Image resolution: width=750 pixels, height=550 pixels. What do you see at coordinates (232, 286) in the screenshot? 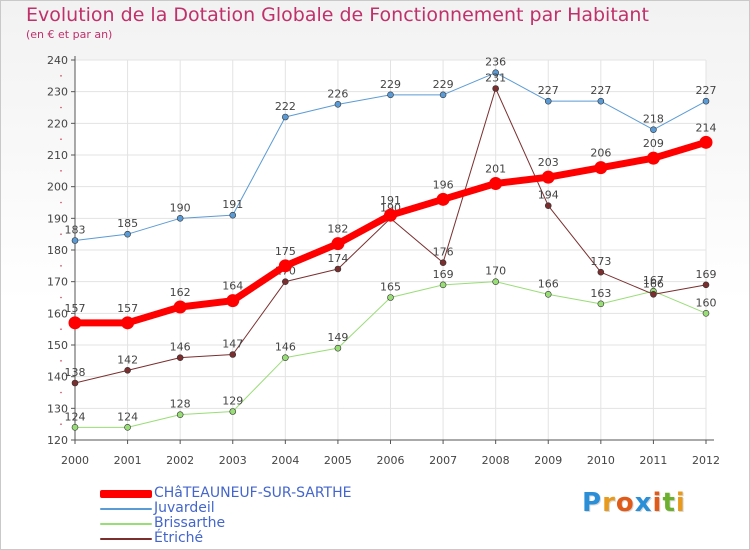
I see `data-label: 164` at bounding box center [232, 286].